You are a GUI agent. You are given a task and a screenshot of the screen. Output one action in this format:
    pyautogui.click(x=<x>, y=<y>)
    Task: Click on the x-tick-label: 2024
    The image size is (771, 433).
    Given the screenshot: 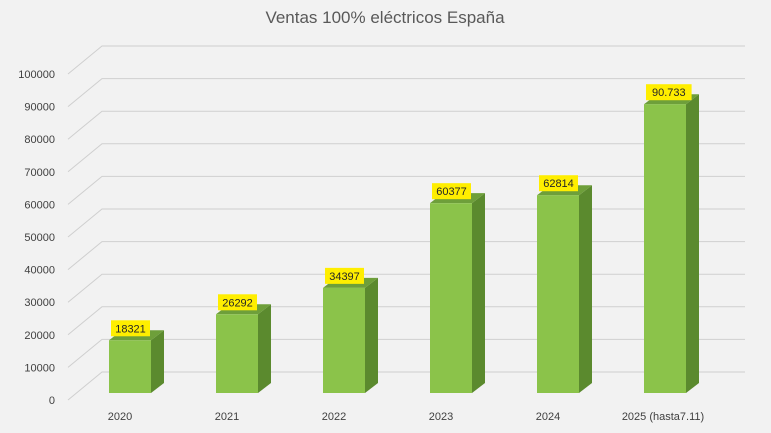 What is the action you would take?
    pyautogui.click(x=548, y=417)
    